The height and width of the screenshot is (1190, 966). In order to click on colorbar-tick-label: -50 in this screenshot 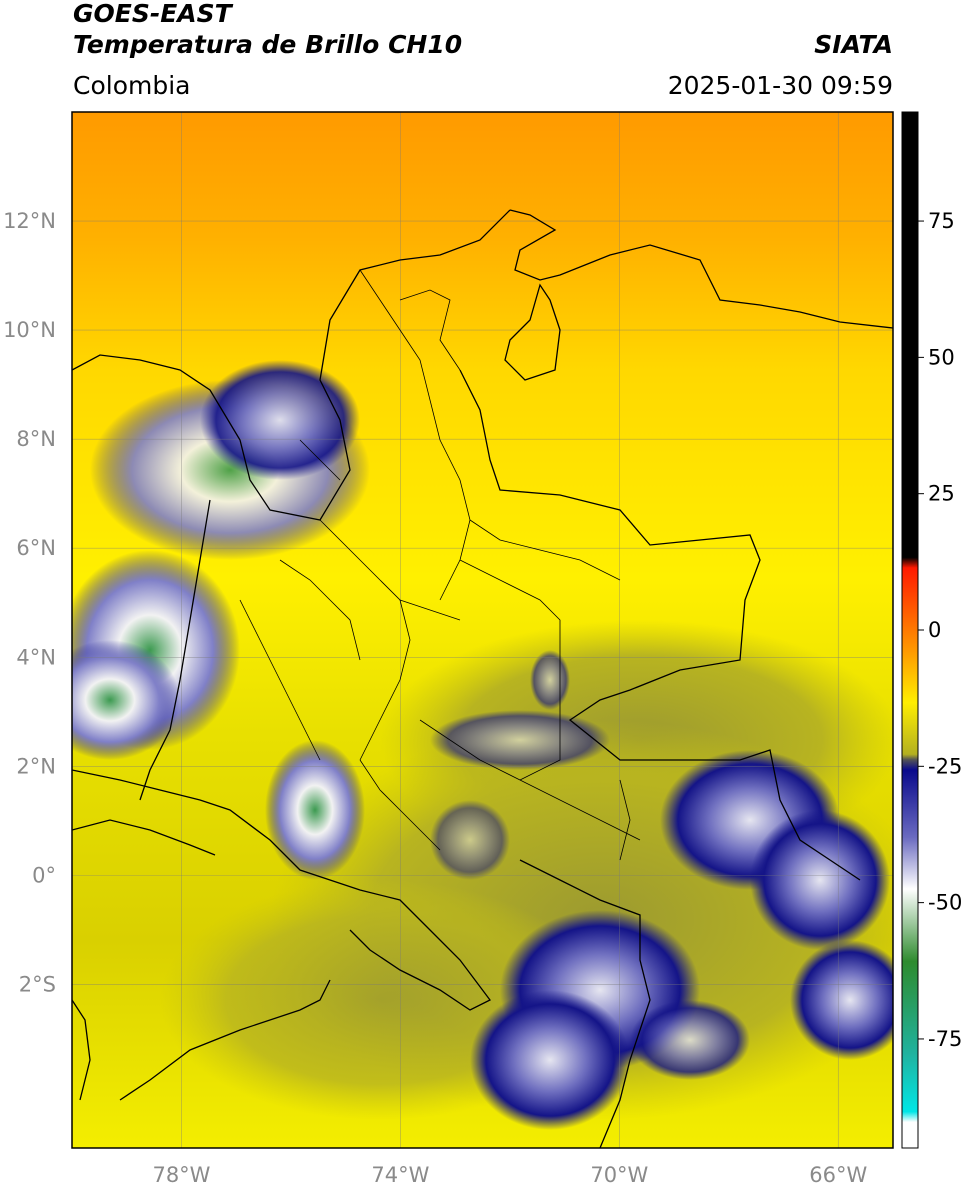, I will do `click(945, 903)`.